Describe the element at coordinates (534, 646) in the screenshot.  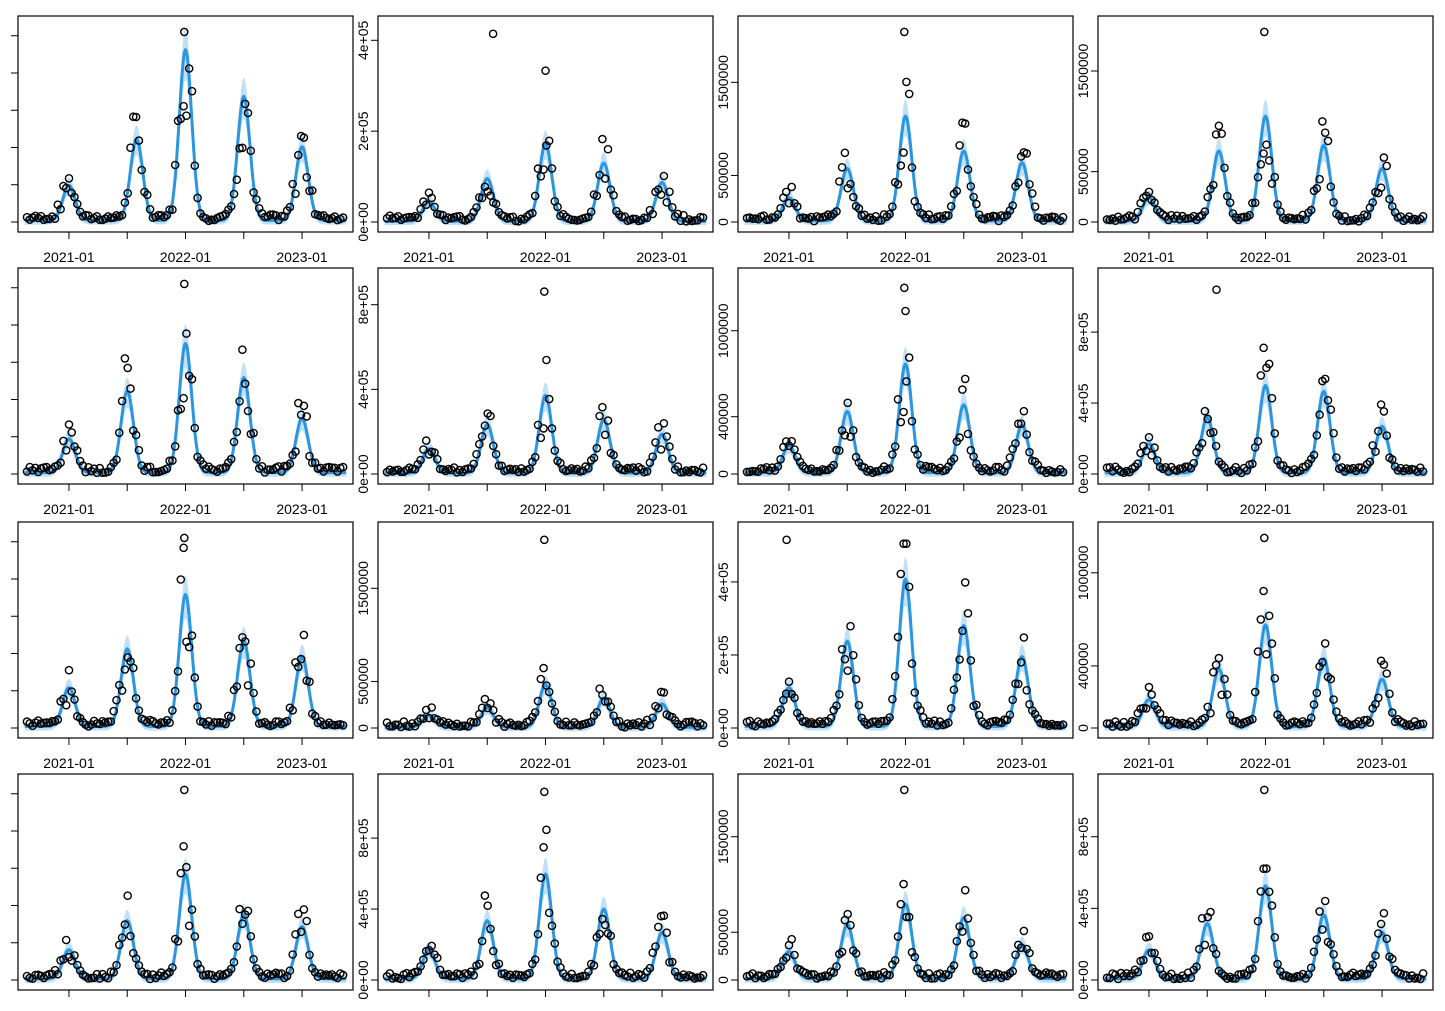
I see `panel-10: 0 500000 1500000 2021-01 2022-01 2023-01` at that location.